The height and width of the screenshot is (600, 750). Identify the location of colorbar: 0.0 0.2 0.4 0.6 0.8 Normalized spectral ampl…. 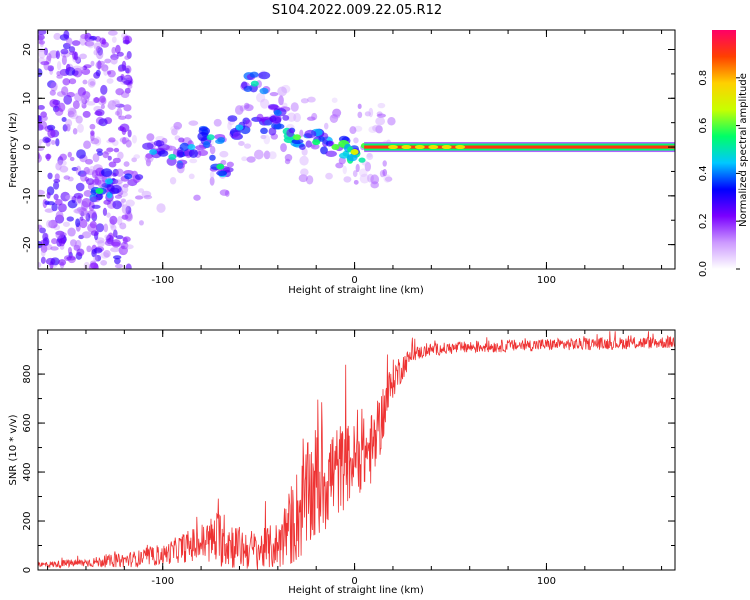
(723, 153).